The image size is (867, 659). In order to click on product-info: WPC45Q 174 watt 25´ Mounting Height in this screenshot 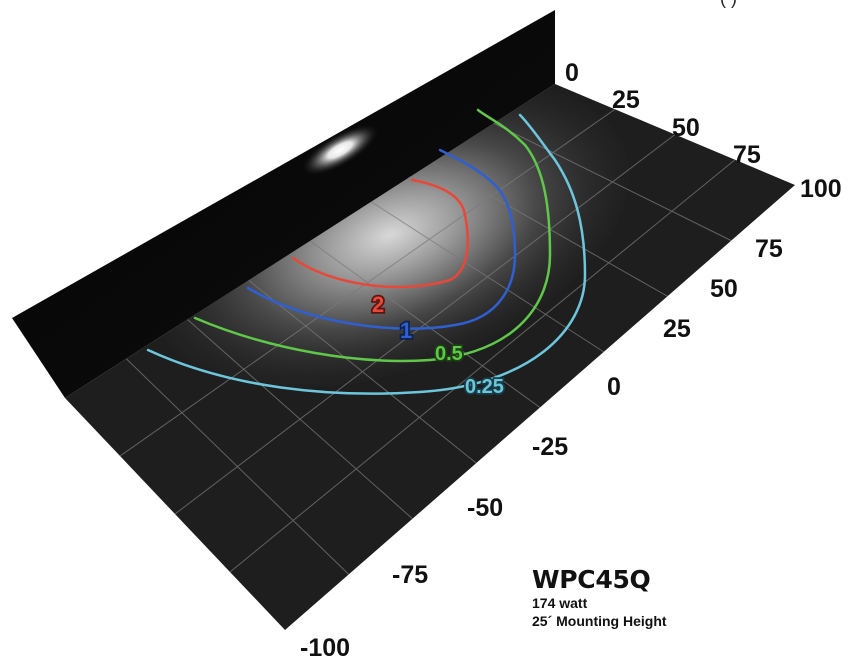, I will do `click(599, 598)`.